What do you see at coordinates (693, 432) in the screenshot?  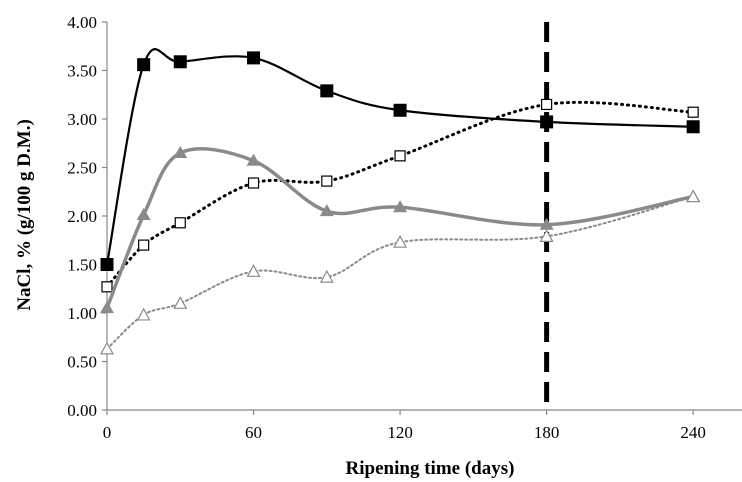 I see `x-tick-label: 240` at bounding box center [693, 432].